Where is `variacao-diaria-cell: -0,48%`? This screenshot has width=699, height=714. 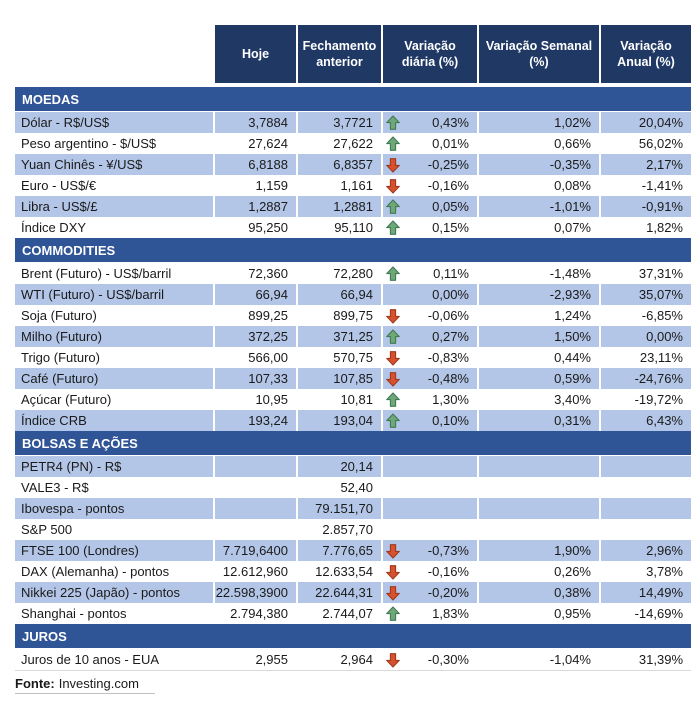 variacao-diaria-cell: -0,48% is located at coordinates (429, 378).